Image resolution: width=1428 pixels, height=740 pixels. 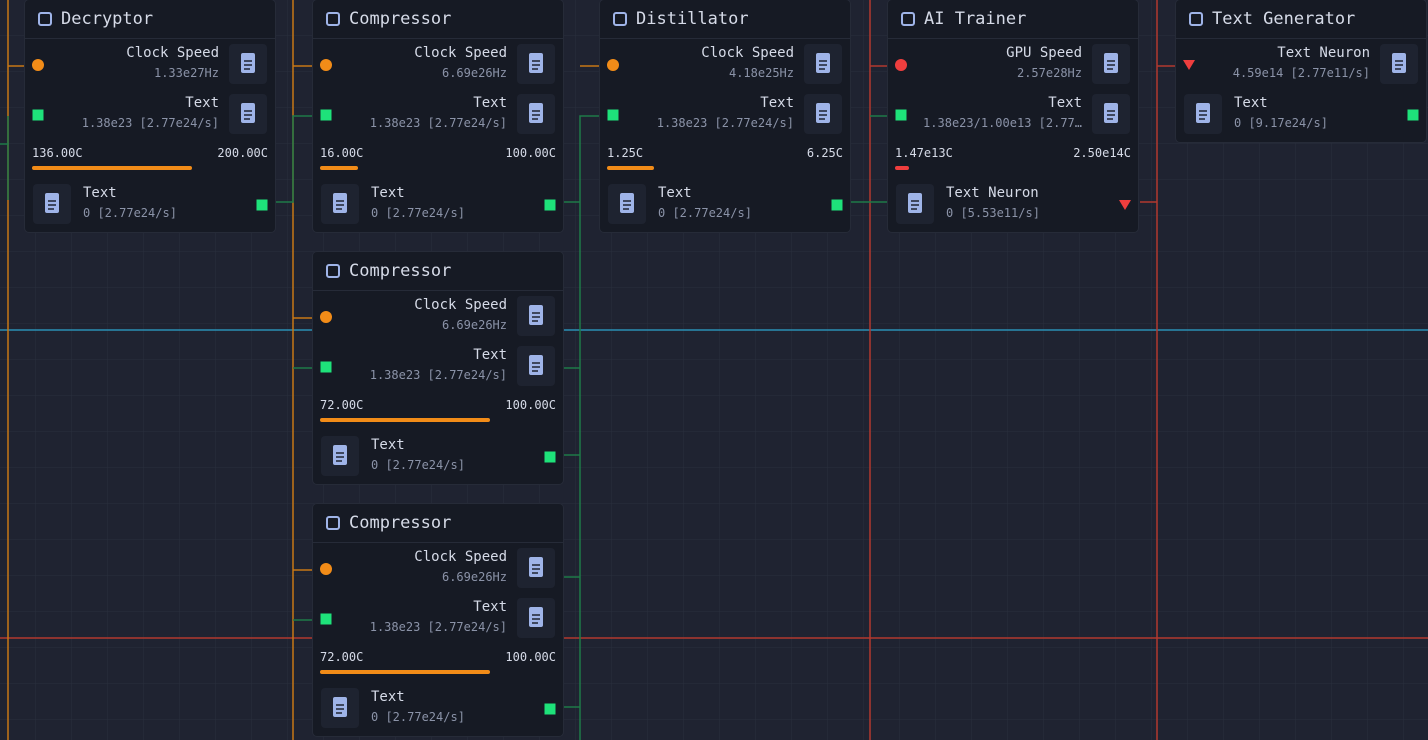 What do you see at coordinates (150, 161) in the screenshot?
I see `heat-bar: 136.00C 200.00C` at bounding box center [150, 161].